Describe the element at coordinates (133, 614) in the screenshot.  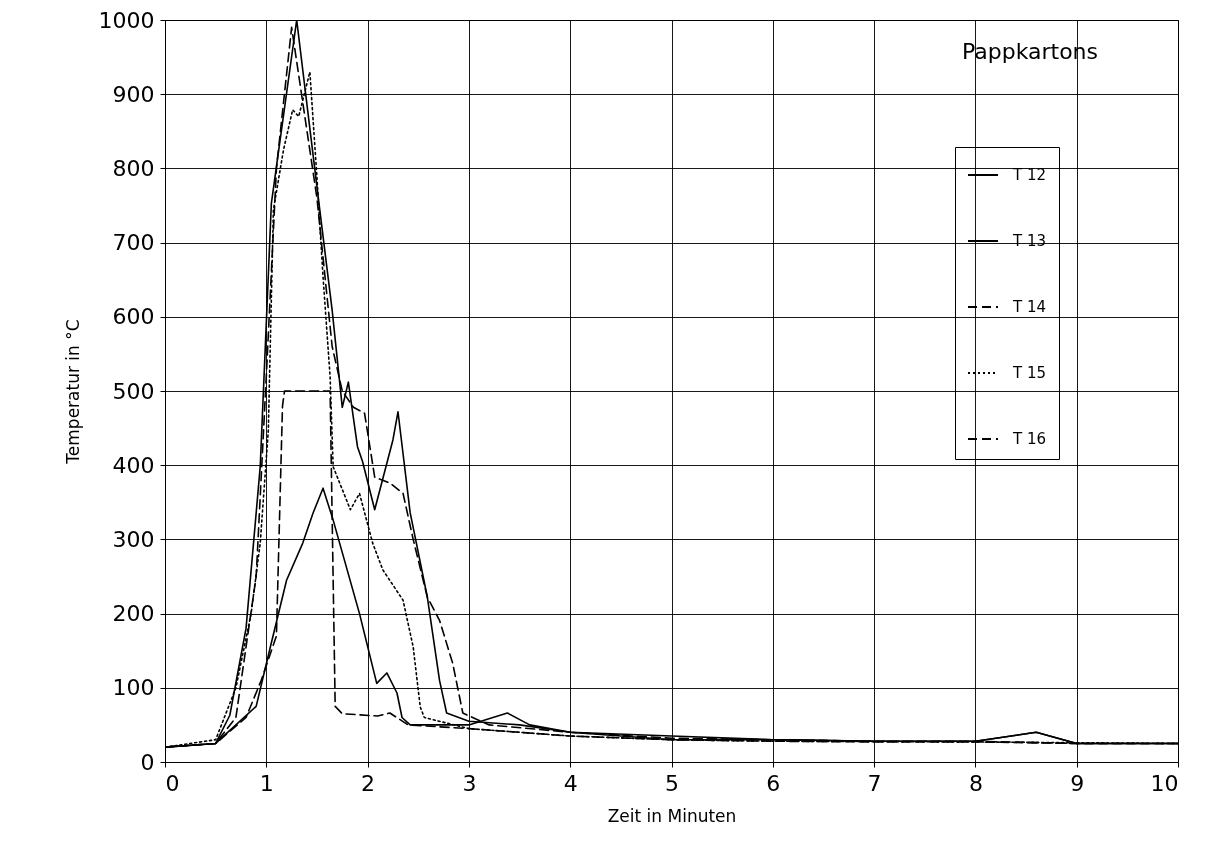
I see `y-tick-label: 200` at that location.